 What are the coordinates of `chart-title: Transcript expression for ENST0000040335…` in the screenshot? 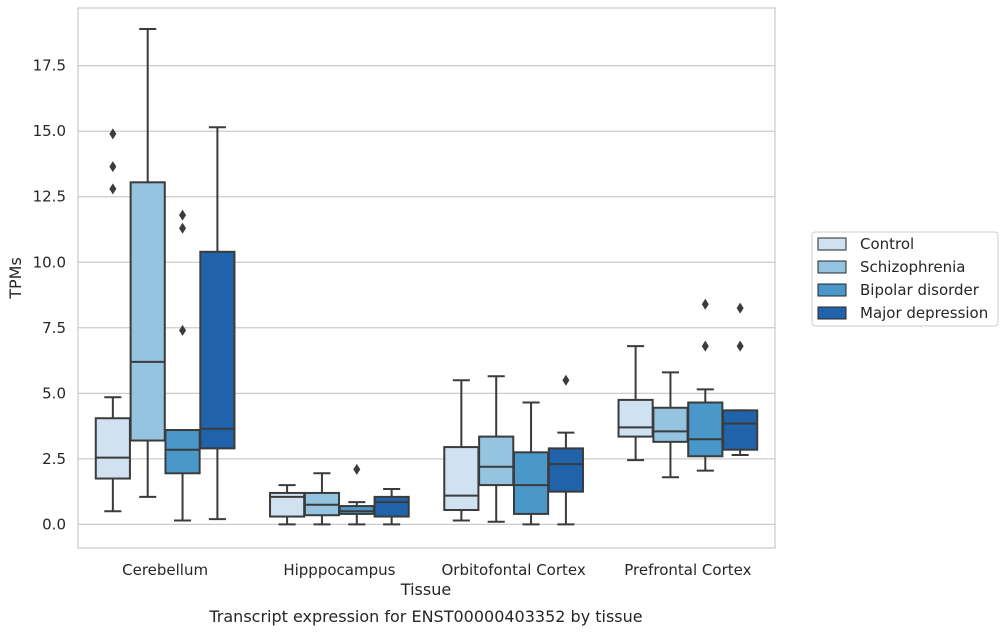 It's located at (425, 616).